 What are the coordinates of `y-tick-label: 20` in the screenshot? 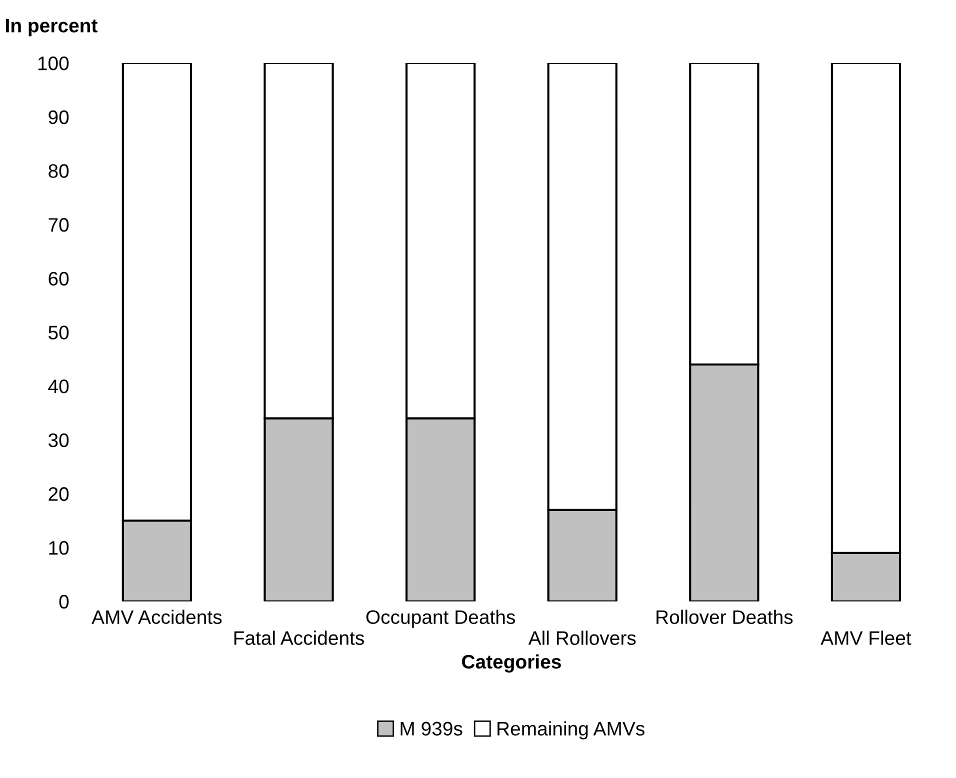 It's located at (58, 494).